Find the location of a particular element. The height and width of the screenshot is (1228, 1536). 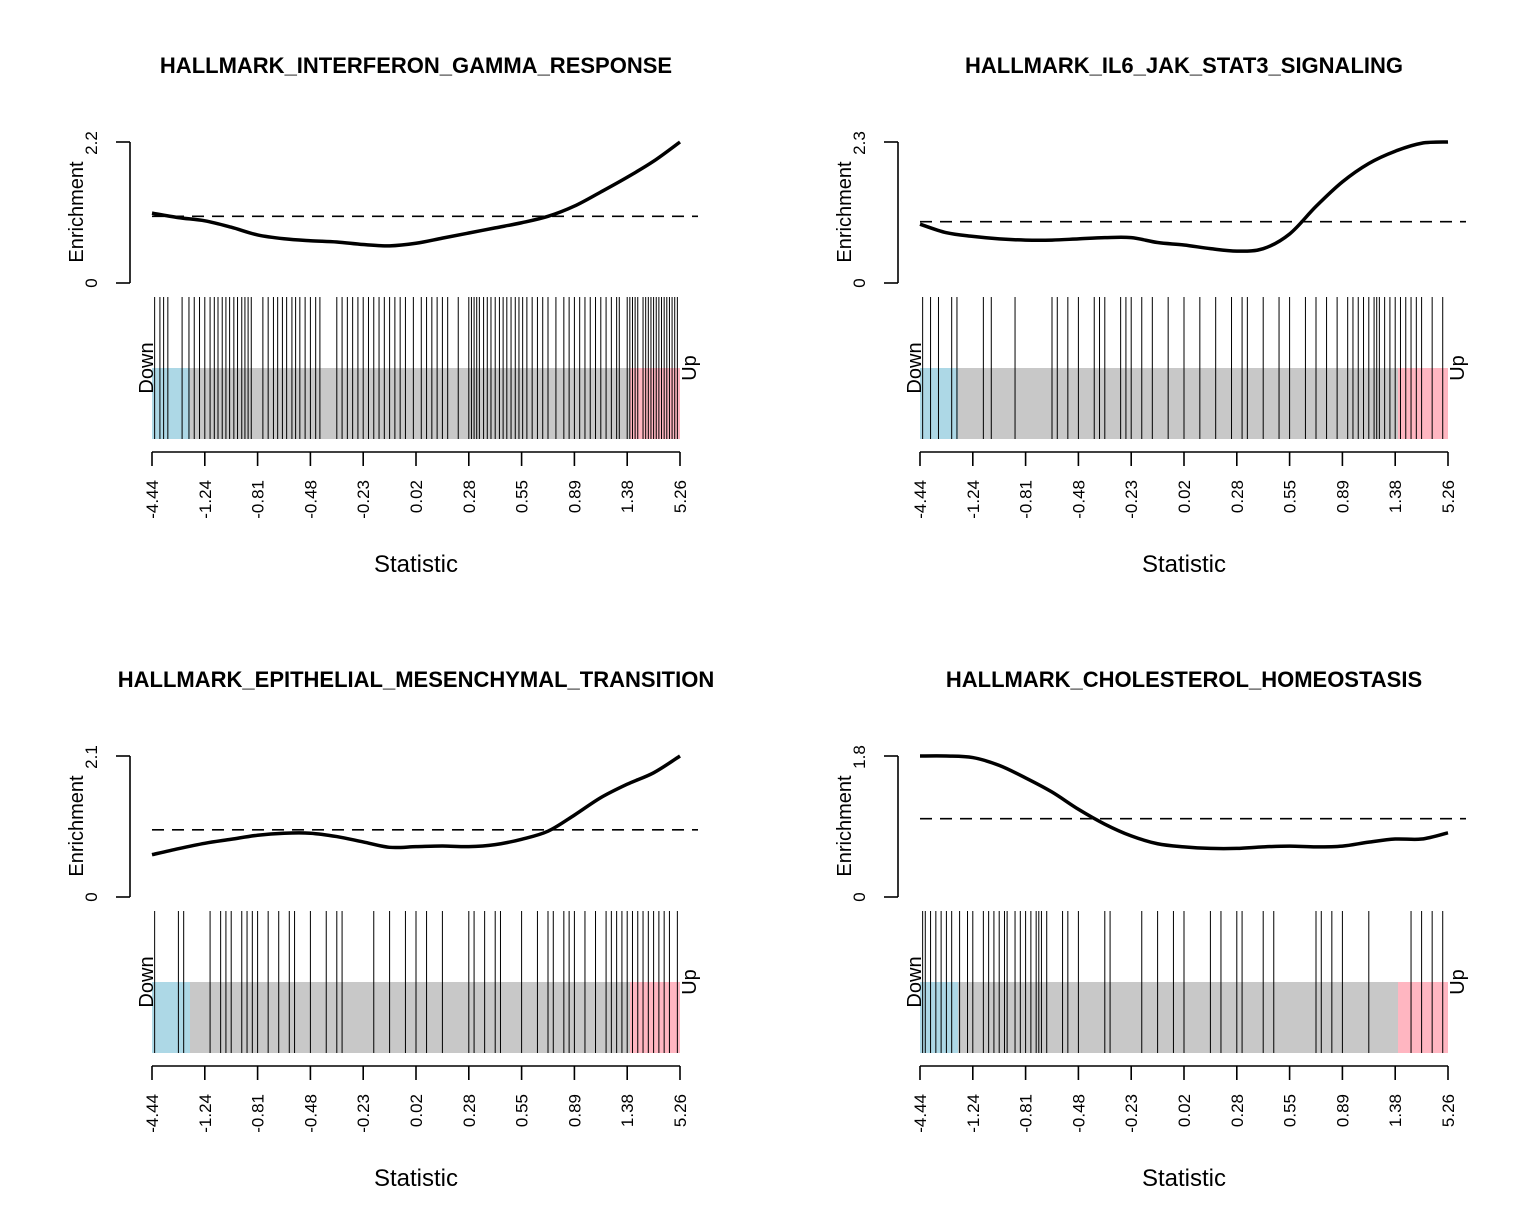

band-down is located at coordinates (171, 403).